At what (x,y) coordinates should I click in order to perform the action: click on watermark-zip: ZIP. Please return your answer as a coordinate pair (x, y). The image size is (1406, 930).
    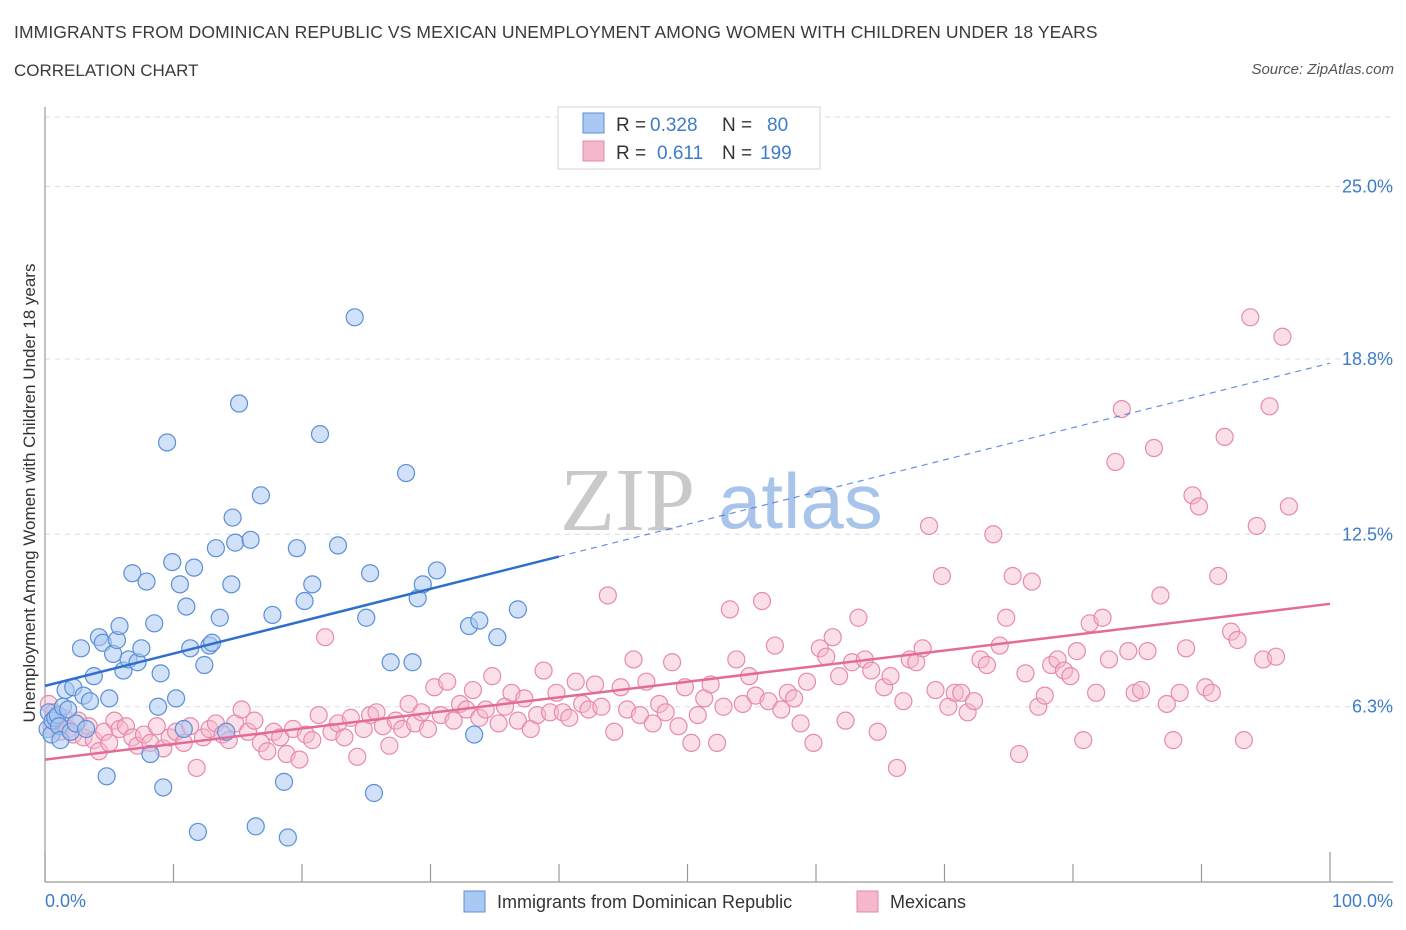
    Looking at the image, I should click on (627, 500).